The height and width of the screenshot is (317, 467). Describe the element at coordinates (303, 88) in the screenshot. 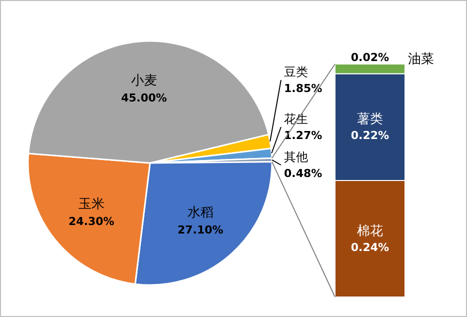

I see `data-label: 1.85%` at that location.